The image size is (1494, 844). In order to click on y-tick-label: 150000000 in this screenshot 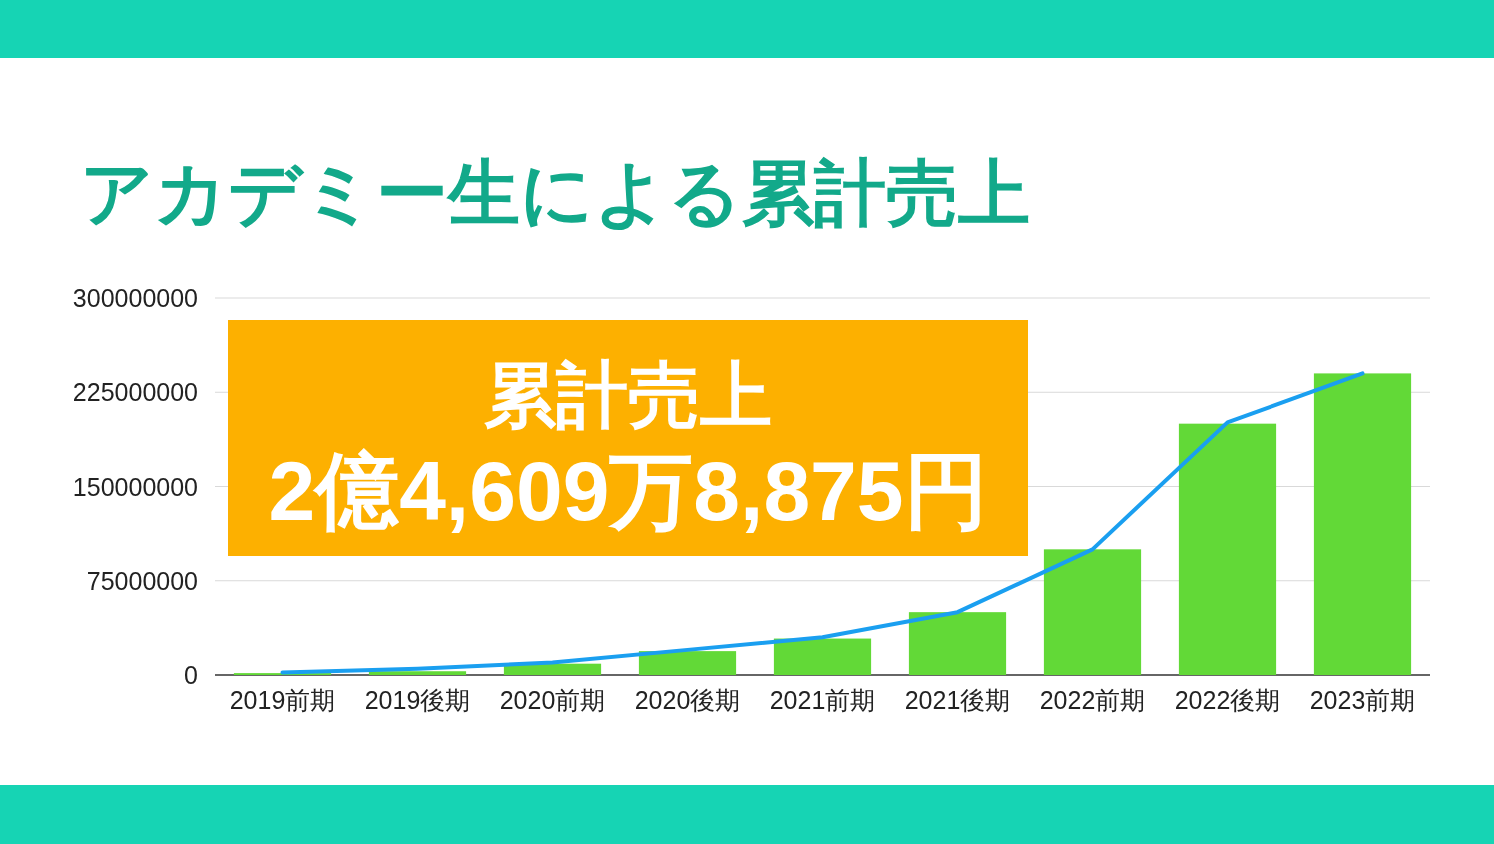, I will do `click(135, 486)`.